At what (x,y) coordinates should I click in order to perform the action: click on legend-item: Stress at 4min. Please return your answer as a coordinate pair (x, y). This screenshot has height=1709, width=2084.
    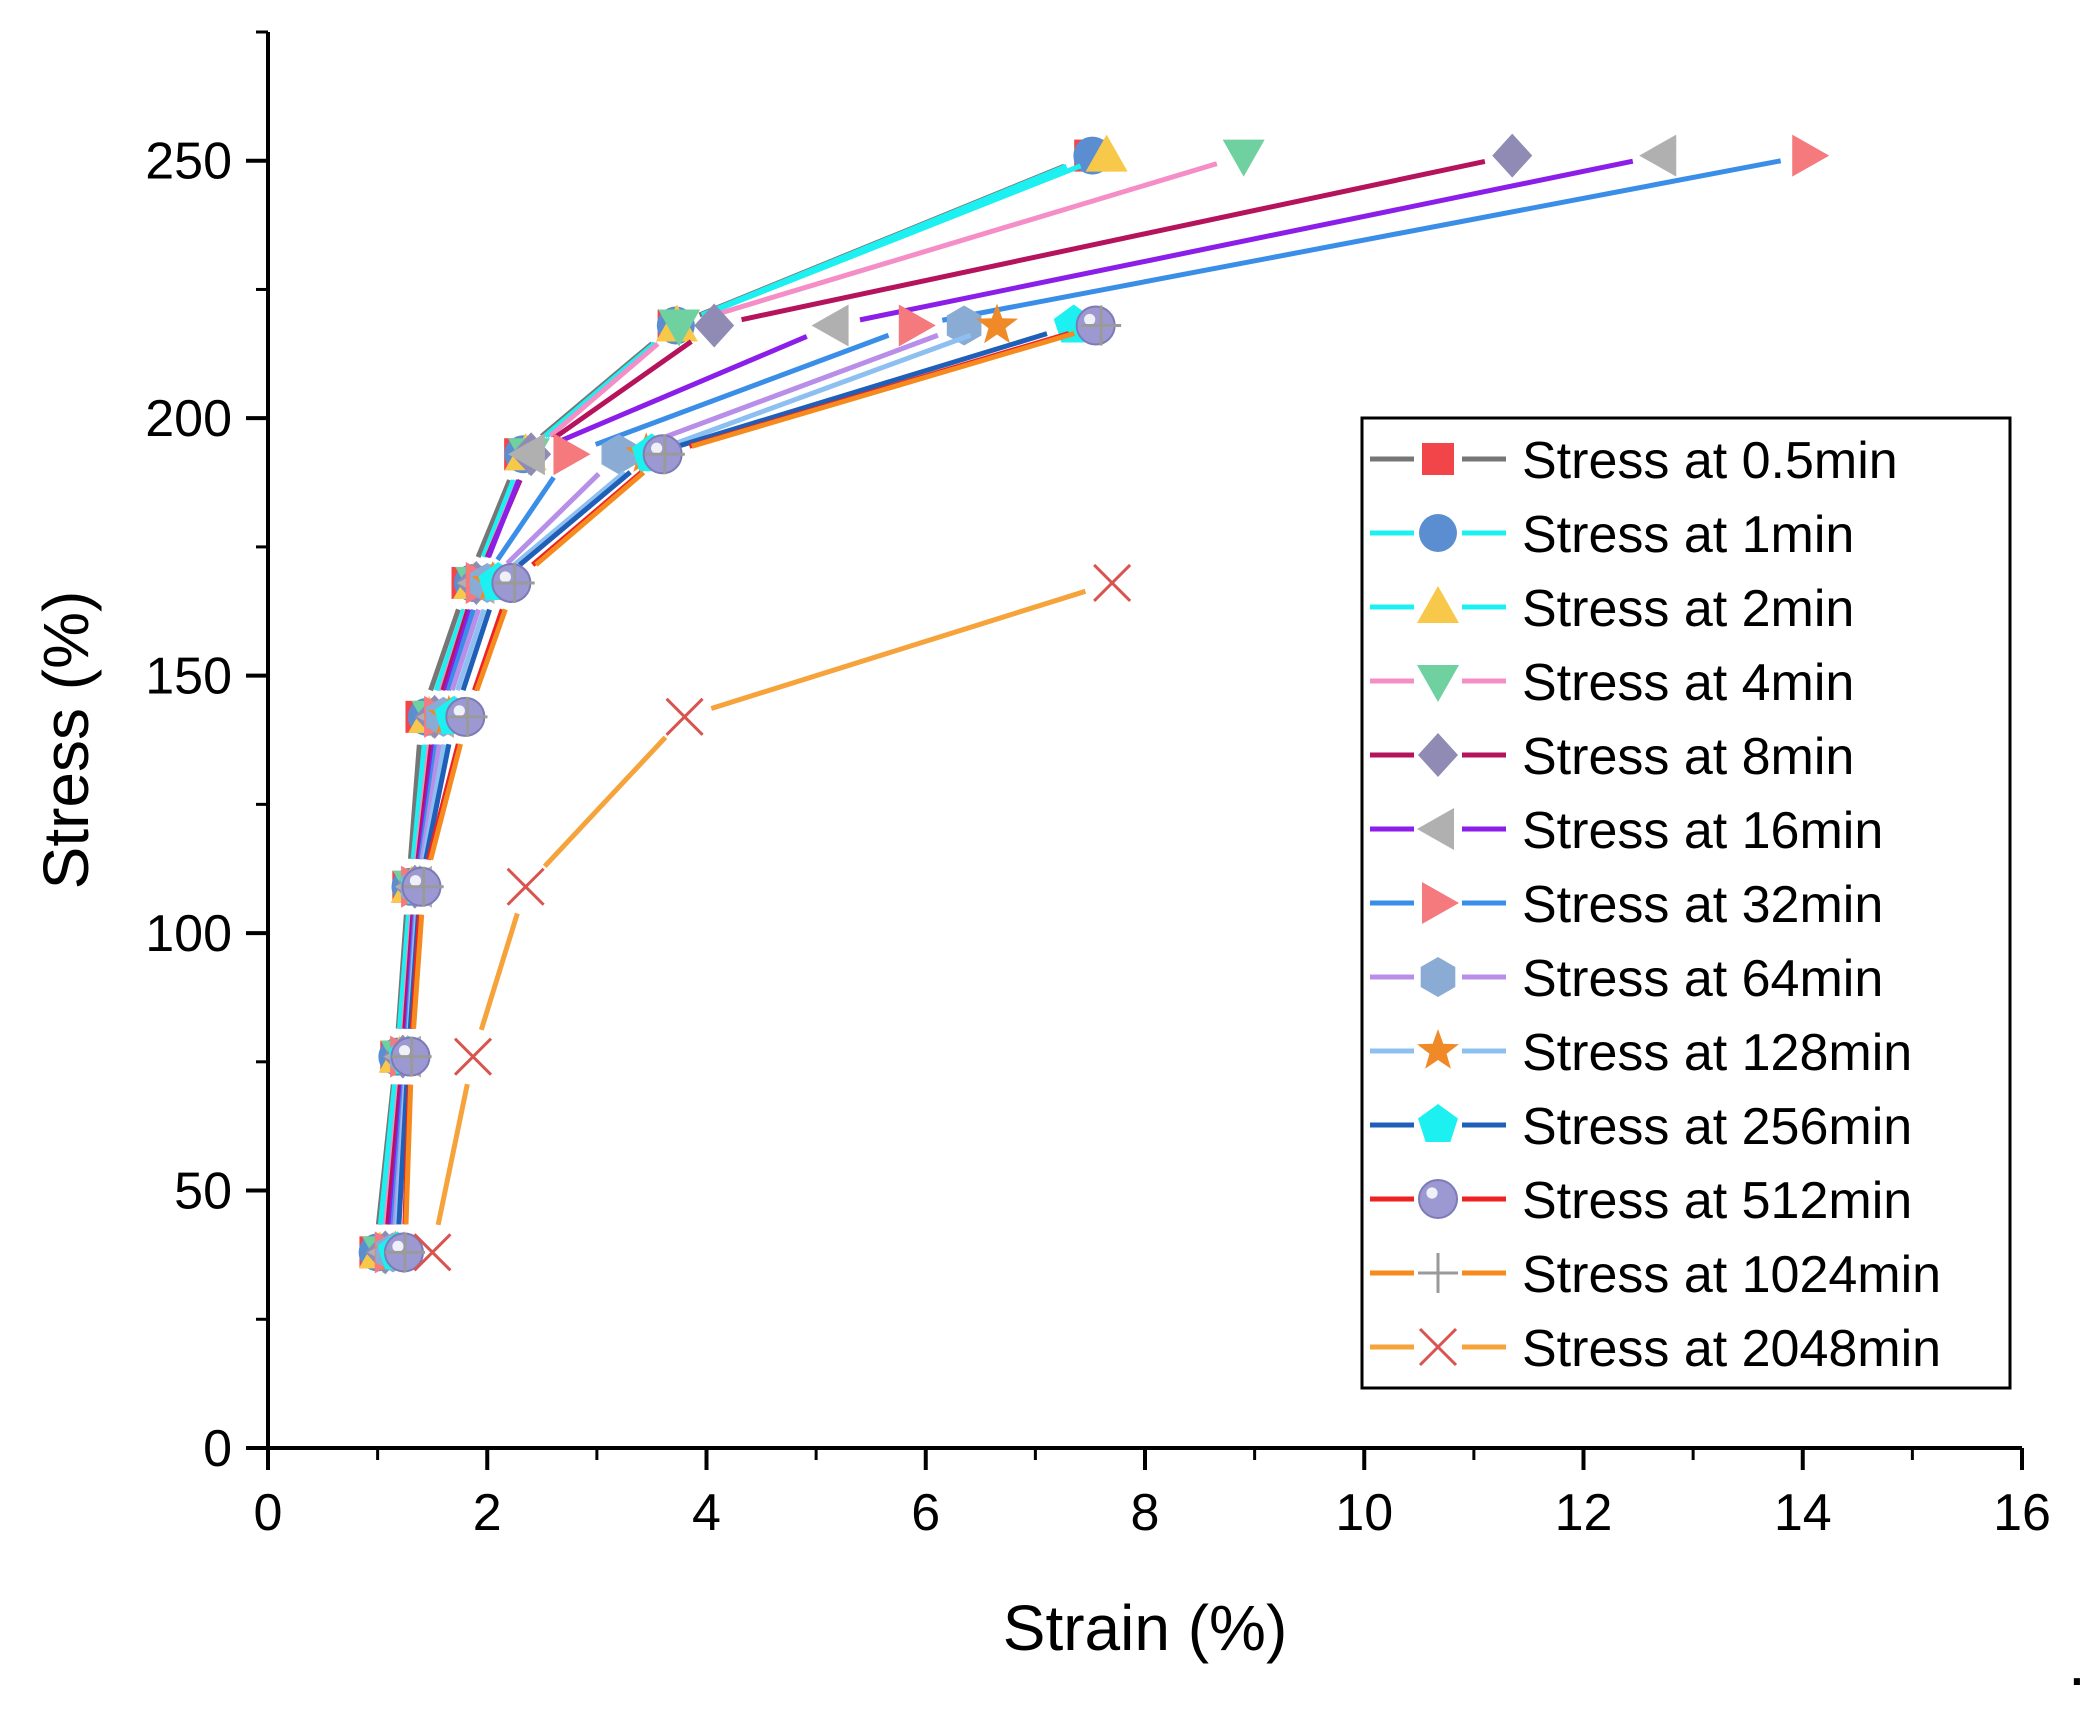
    Looking at the image, I should click on (1612, 683).